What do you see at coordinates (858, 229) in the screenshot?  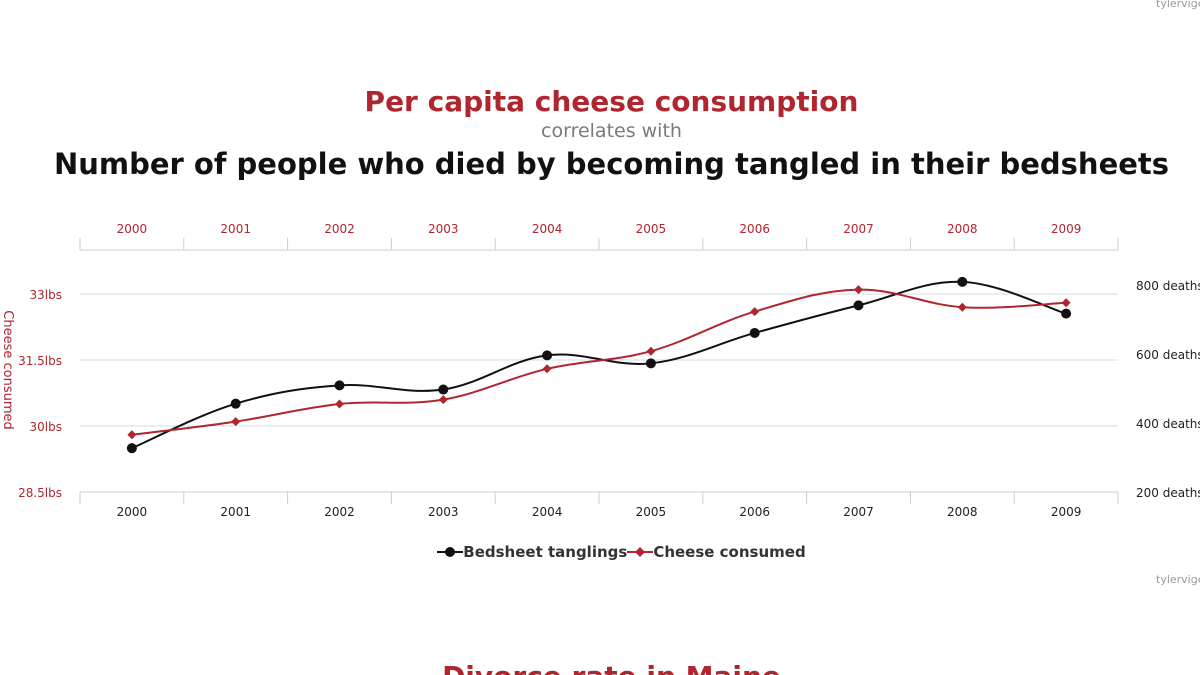 I see `x-top-tick-label: 2007` at bounding box center [858, 229].